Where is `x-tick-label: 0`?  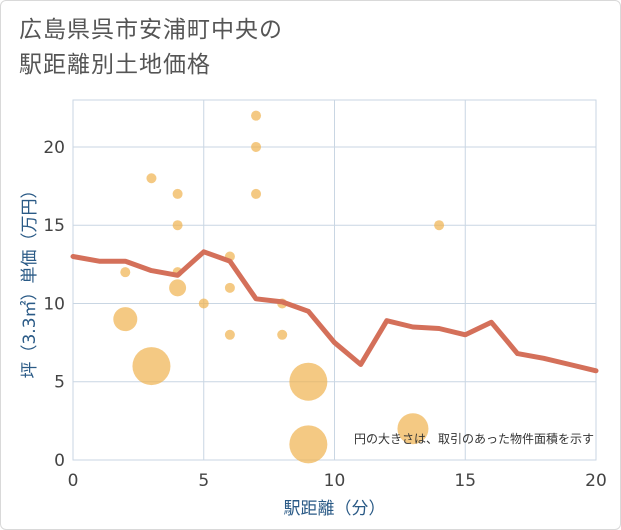
x-tick-label: 0 is located at coordinates (73, 481).